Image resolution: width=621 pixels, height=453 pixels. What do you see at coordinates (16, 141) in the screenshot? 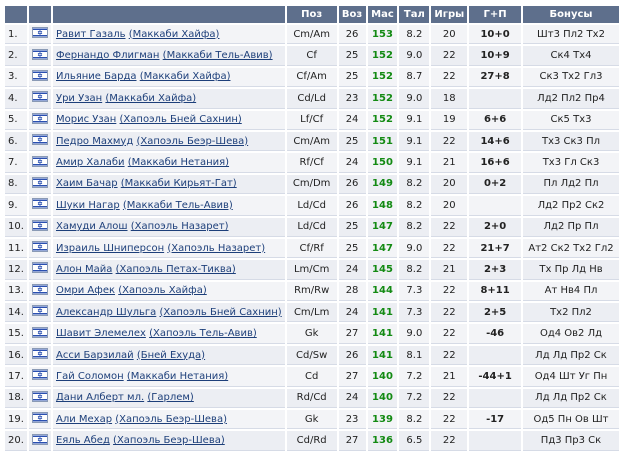
I see `row-number: 6.` at bounding box center [16, 141].